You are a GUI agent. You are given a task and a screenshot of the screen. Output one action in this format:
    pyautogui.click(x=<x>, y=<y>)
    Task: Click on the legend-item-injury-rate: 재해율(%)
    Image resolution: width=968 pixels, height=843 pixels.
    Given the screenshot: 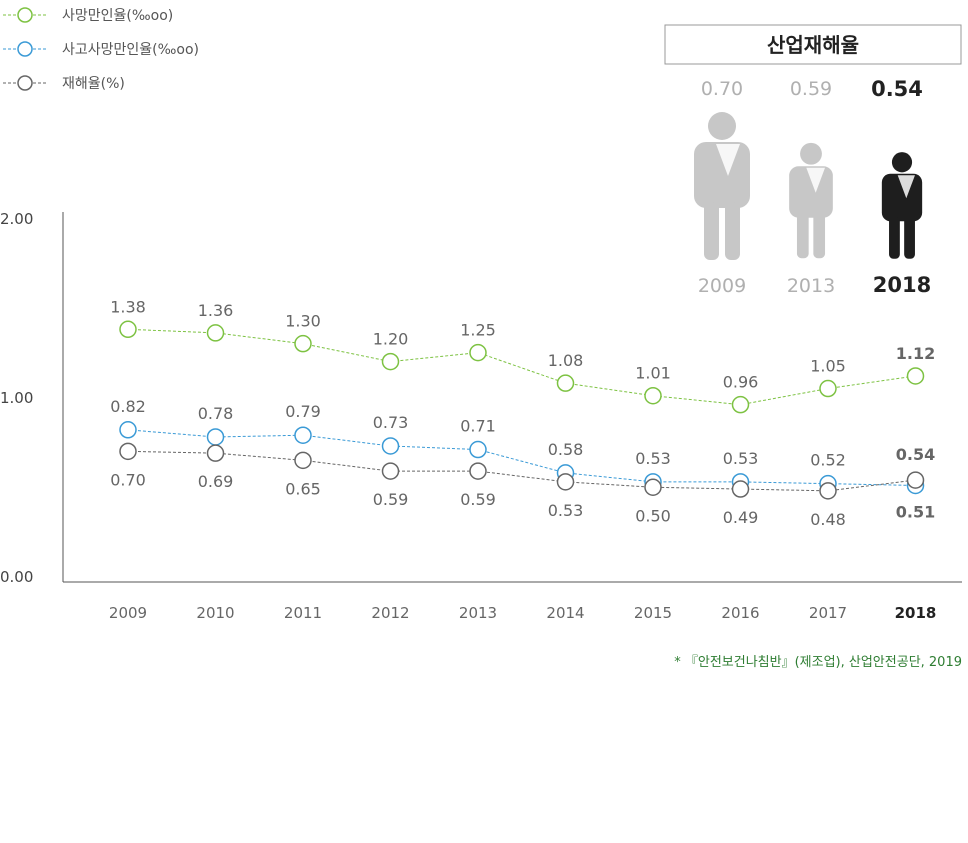 What is the action you would take?
    pyautogui.click(x=64, y=83)
    